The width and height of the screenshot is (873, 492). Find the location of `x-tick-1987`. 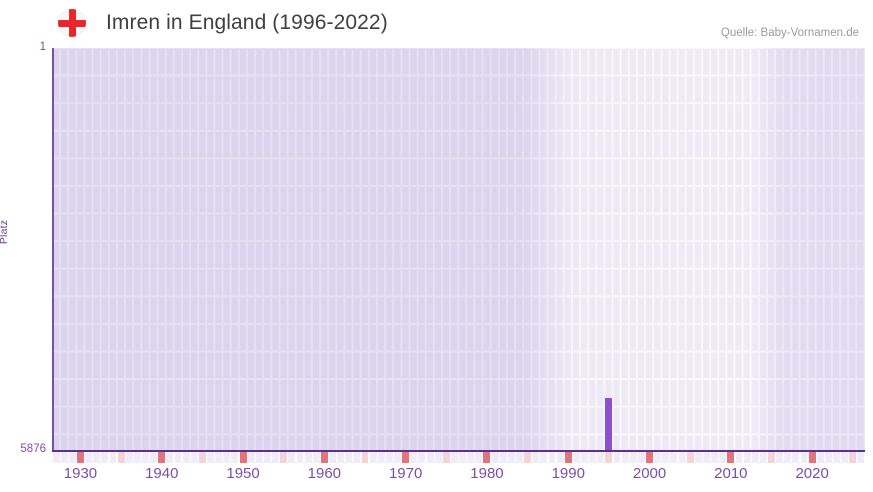

x-tick-1987 is located at coordinates (544, 457).